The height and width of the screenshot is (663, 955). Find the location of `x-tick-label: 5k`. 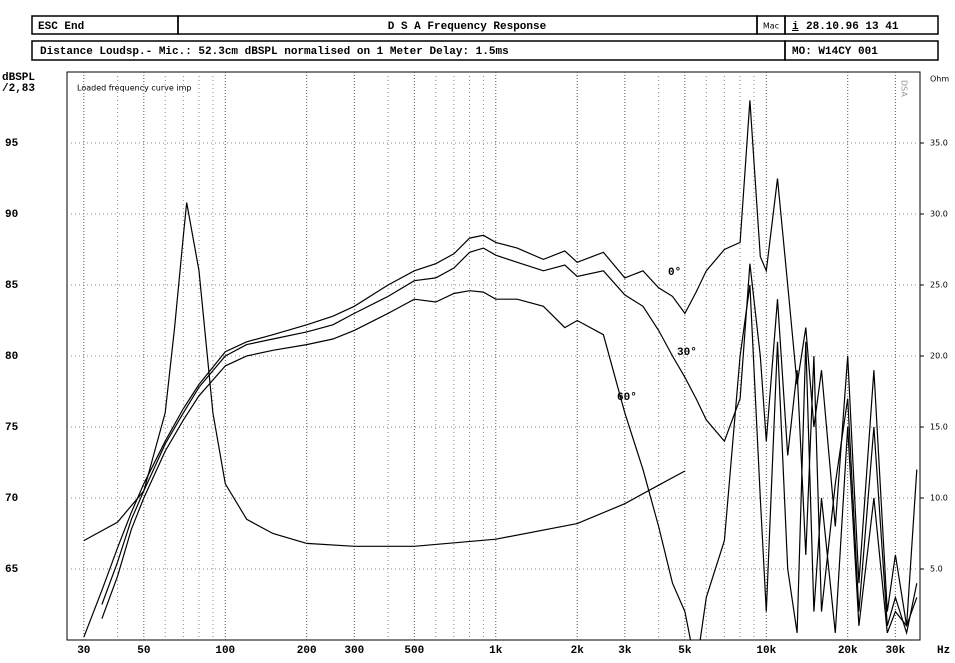

x-tick-label: 5k is located at coordinates (685, 651).